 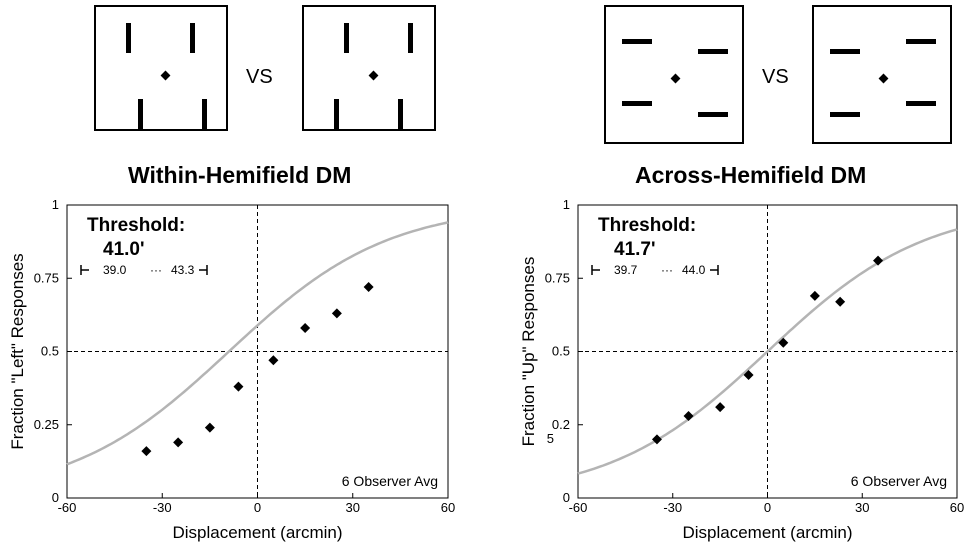 I want to click on y-axis-label: Fraction "Left" Responses, so click(x=17, y=351).